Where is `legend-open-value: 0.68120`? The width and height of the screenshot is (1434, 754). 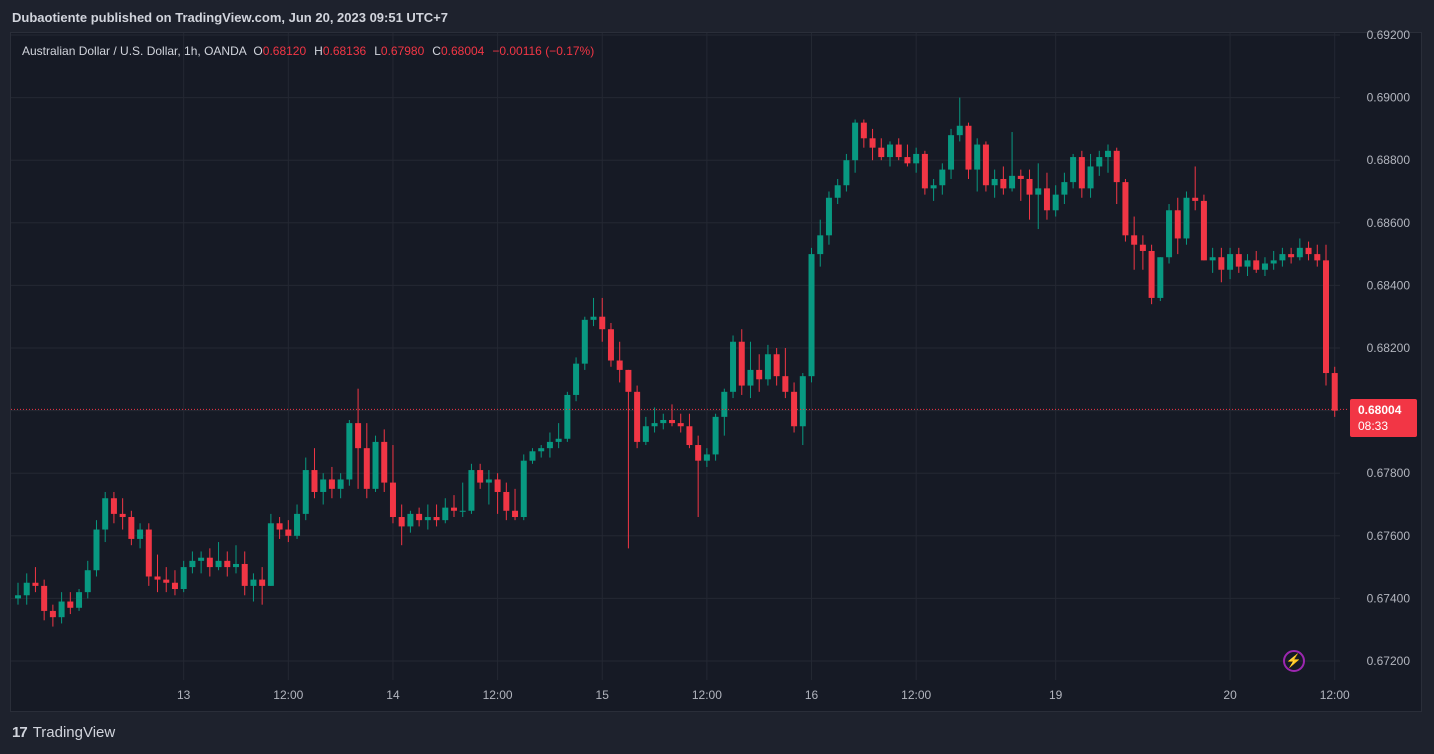
legend-open-value: 0.68120 is located at coordinates (284, 51).